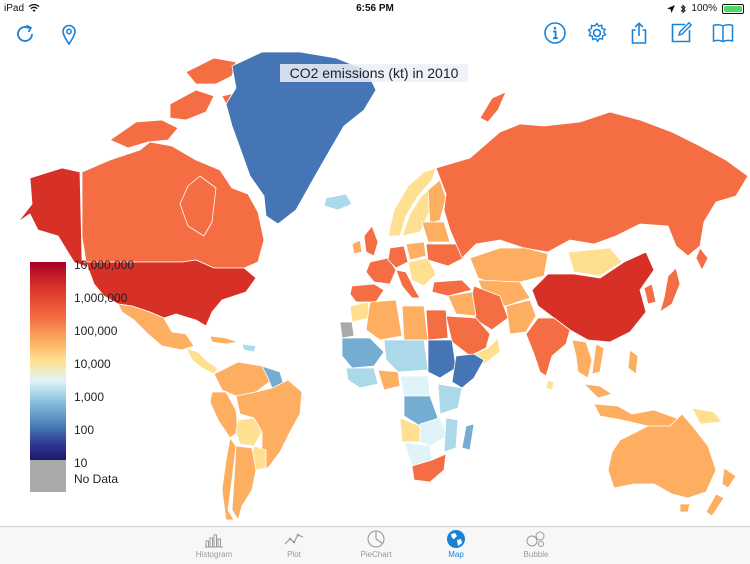 This screenshot has width=750, height=564. I want to click on country-korea, so click(650, 294).